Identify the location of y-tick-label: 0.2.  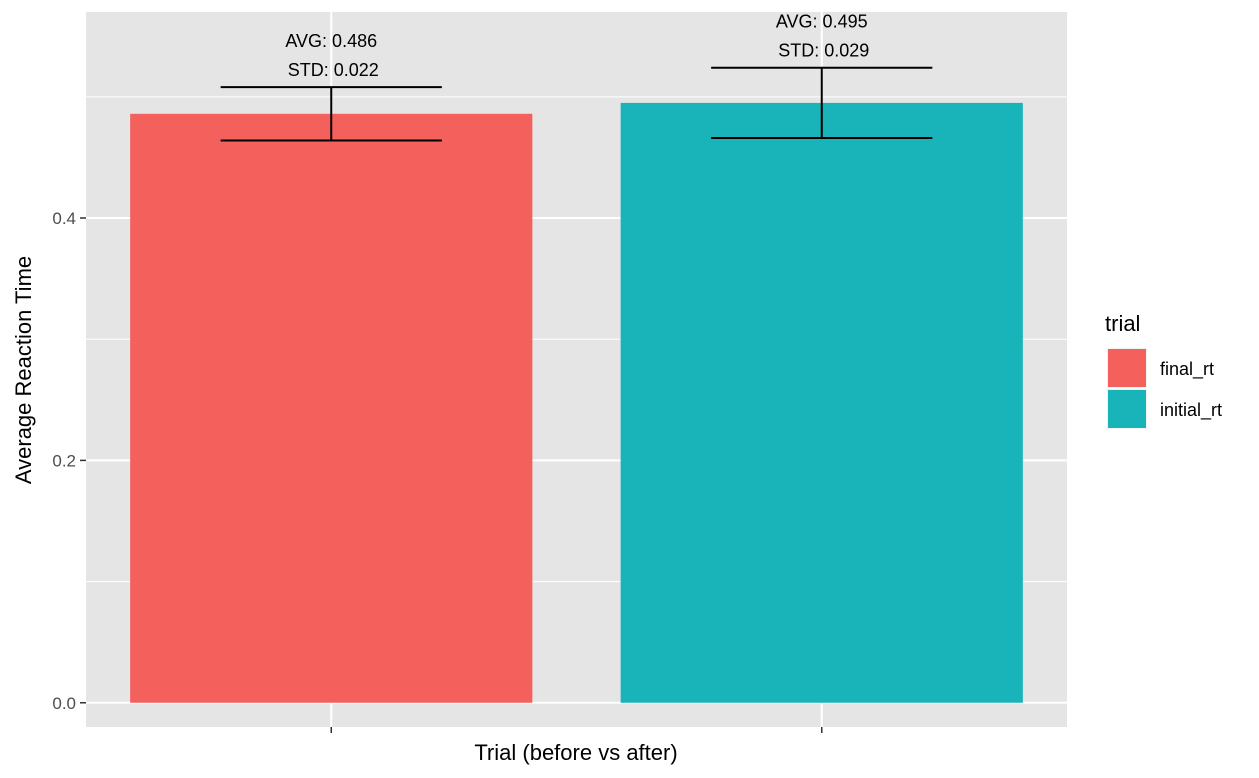
(64, 460).